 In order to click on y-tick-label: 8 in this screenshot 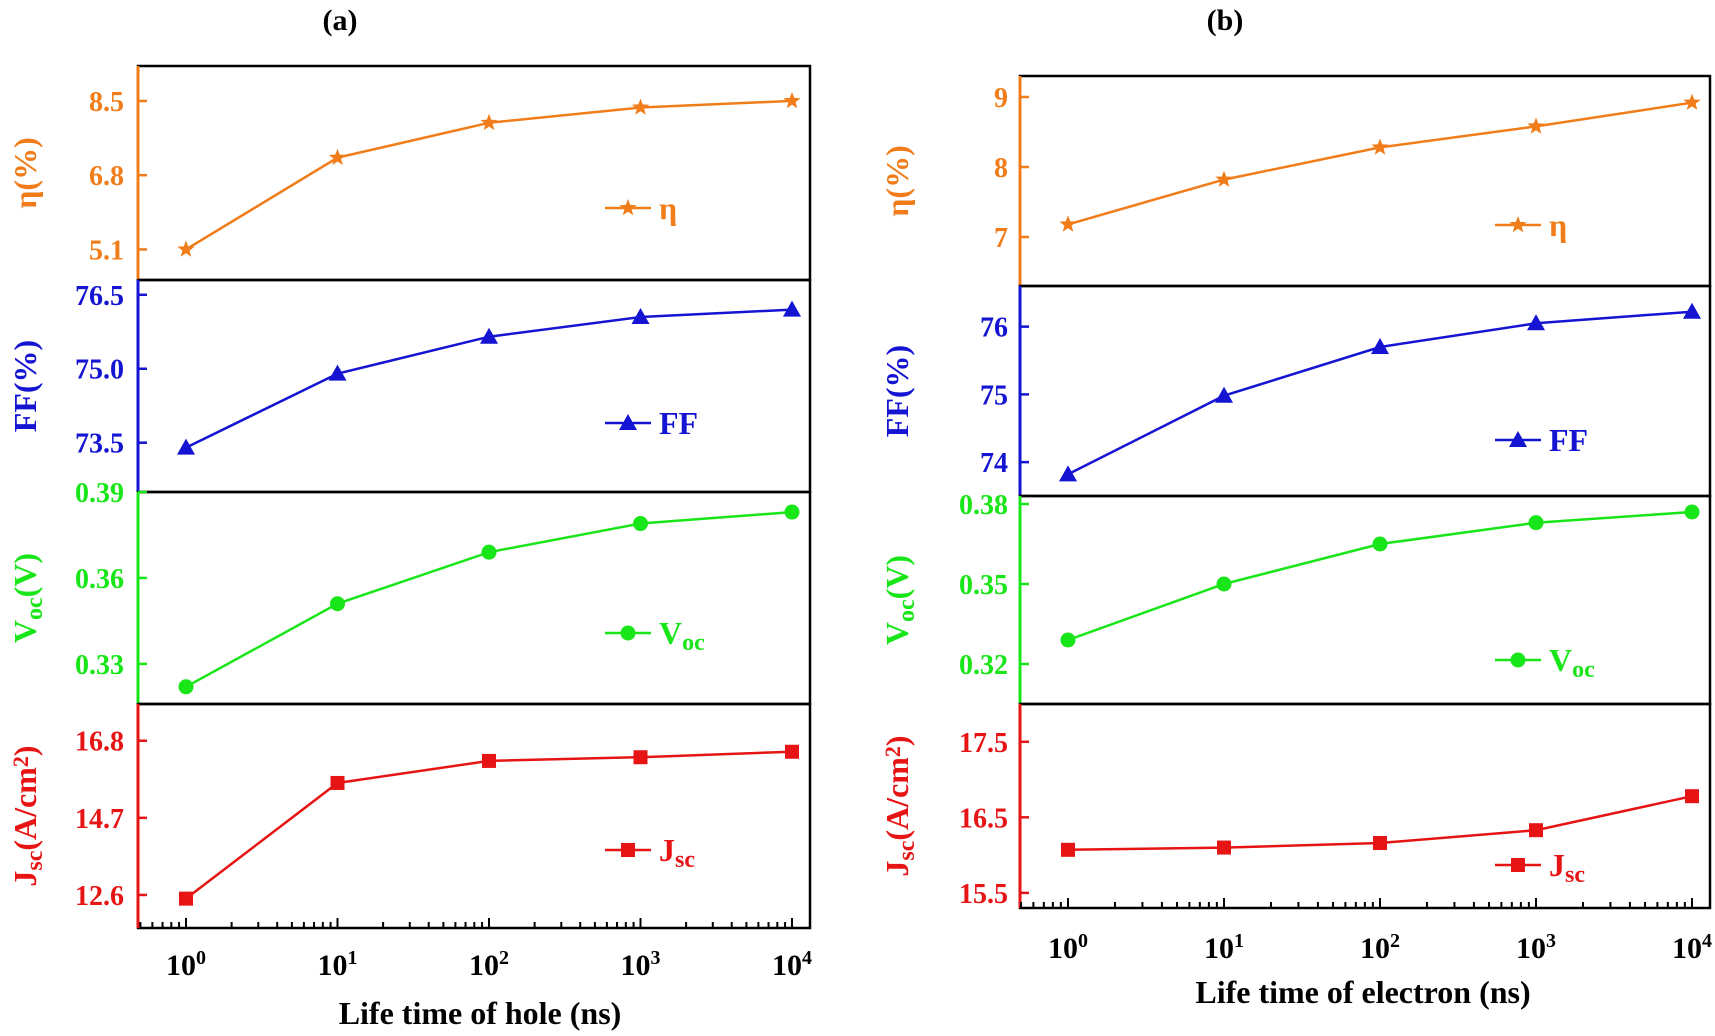, I will do `click(1001, 168)`.